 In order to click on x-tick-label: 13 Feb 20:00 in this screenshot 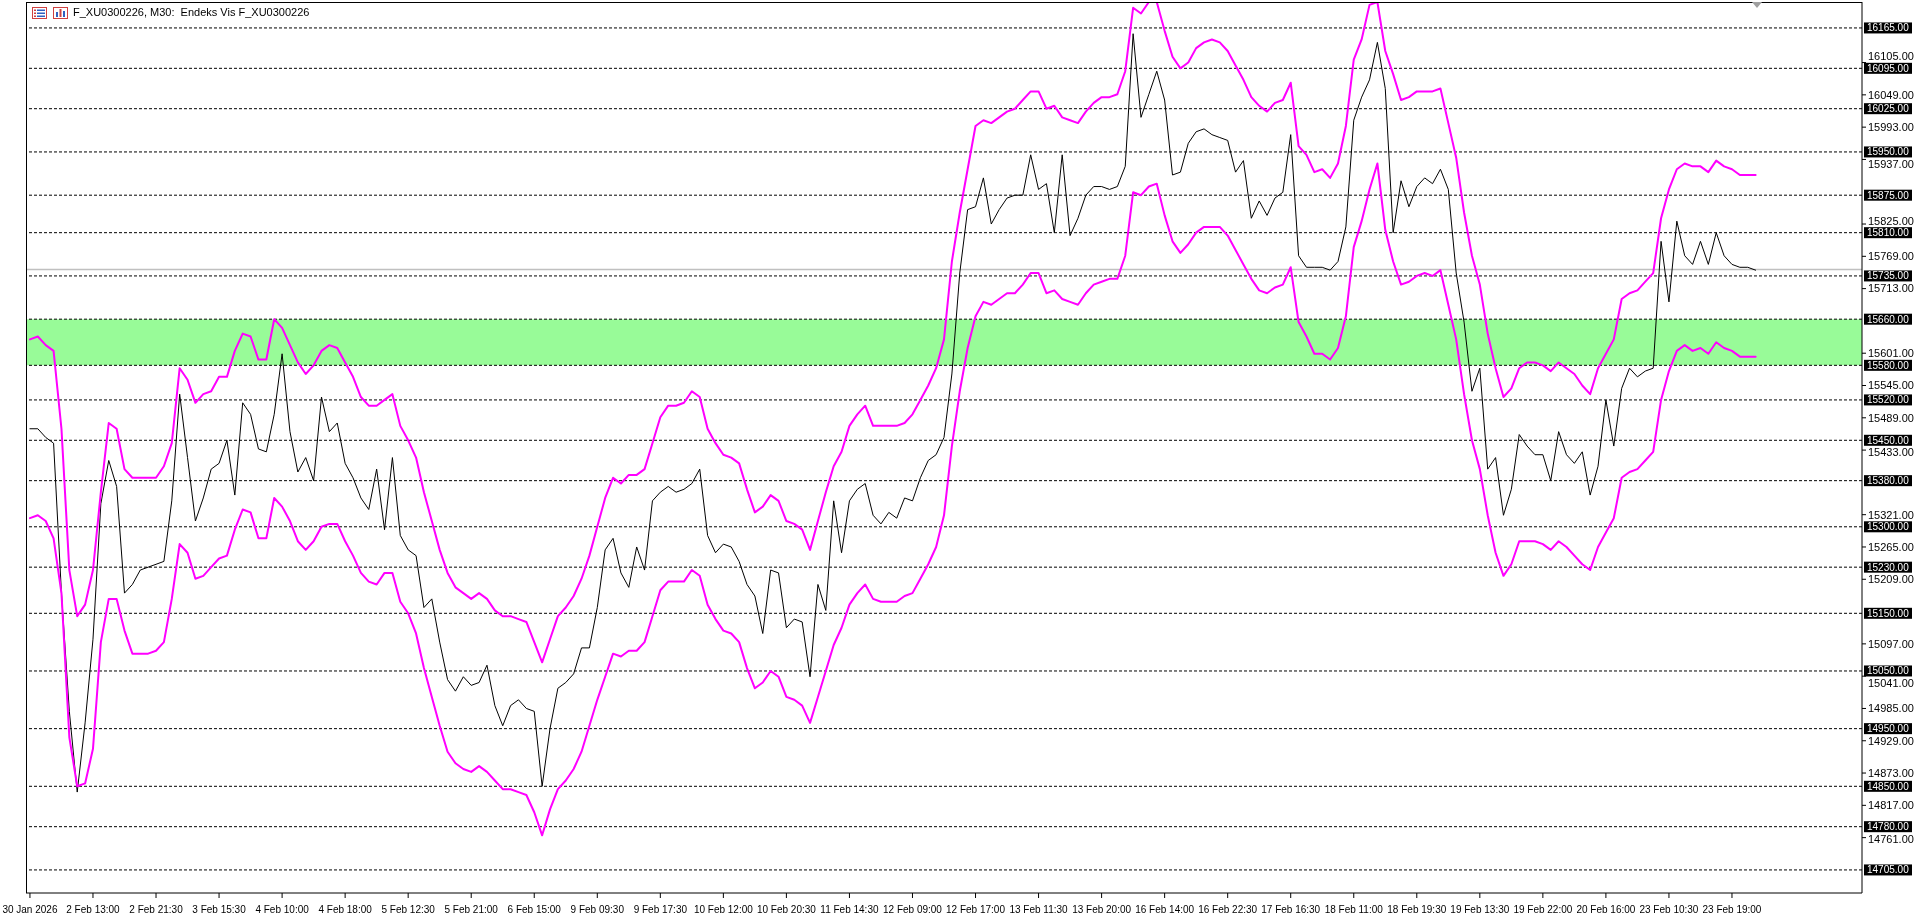, I will do `click(1102, 910)`.